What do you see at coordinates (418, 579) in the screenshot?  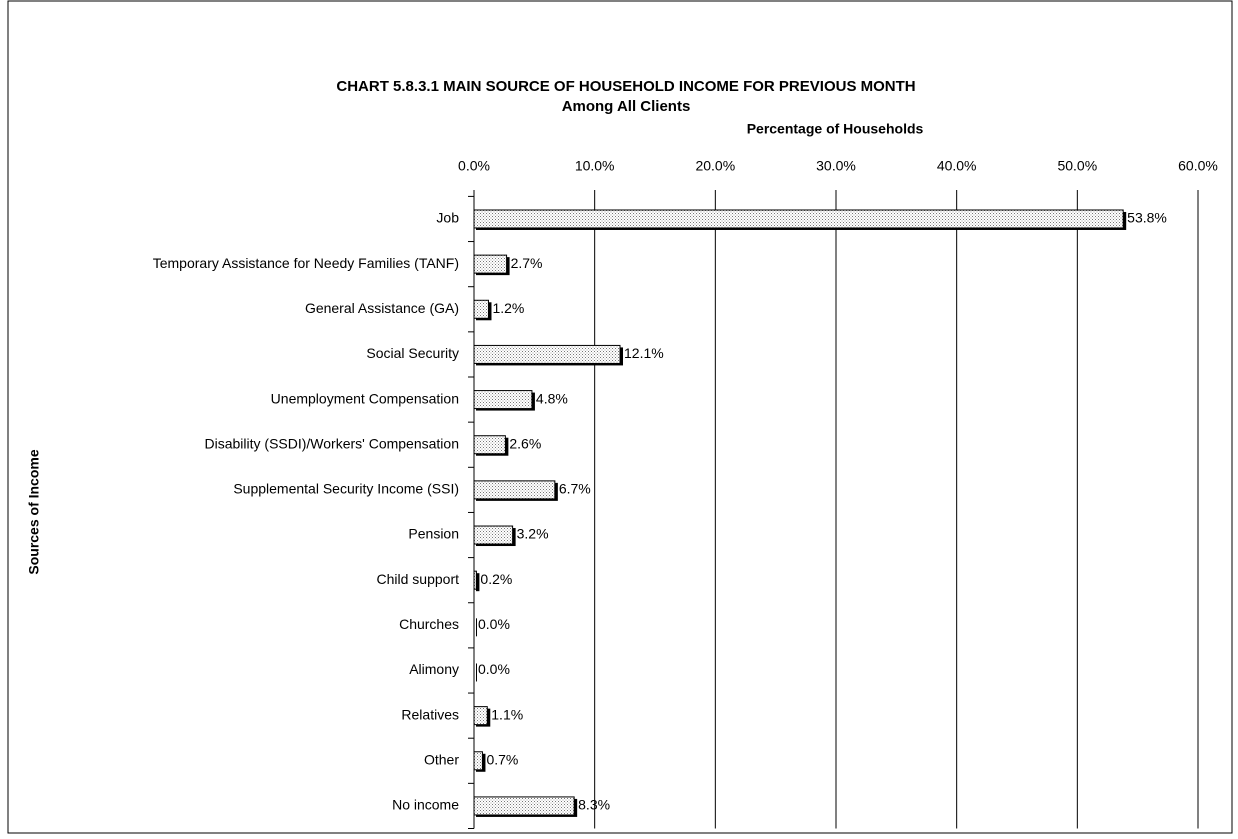 I see `y-tick-label: Child support` at bounding box center [418, 579].